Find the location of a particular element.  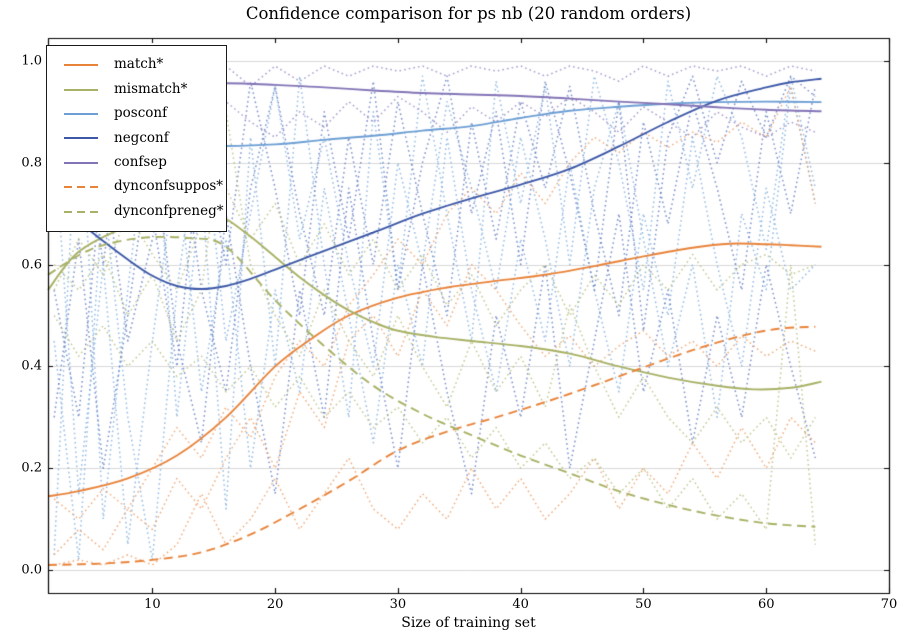

y-tick-label-0.4: 0.4 is located at coordinates (31, 366).